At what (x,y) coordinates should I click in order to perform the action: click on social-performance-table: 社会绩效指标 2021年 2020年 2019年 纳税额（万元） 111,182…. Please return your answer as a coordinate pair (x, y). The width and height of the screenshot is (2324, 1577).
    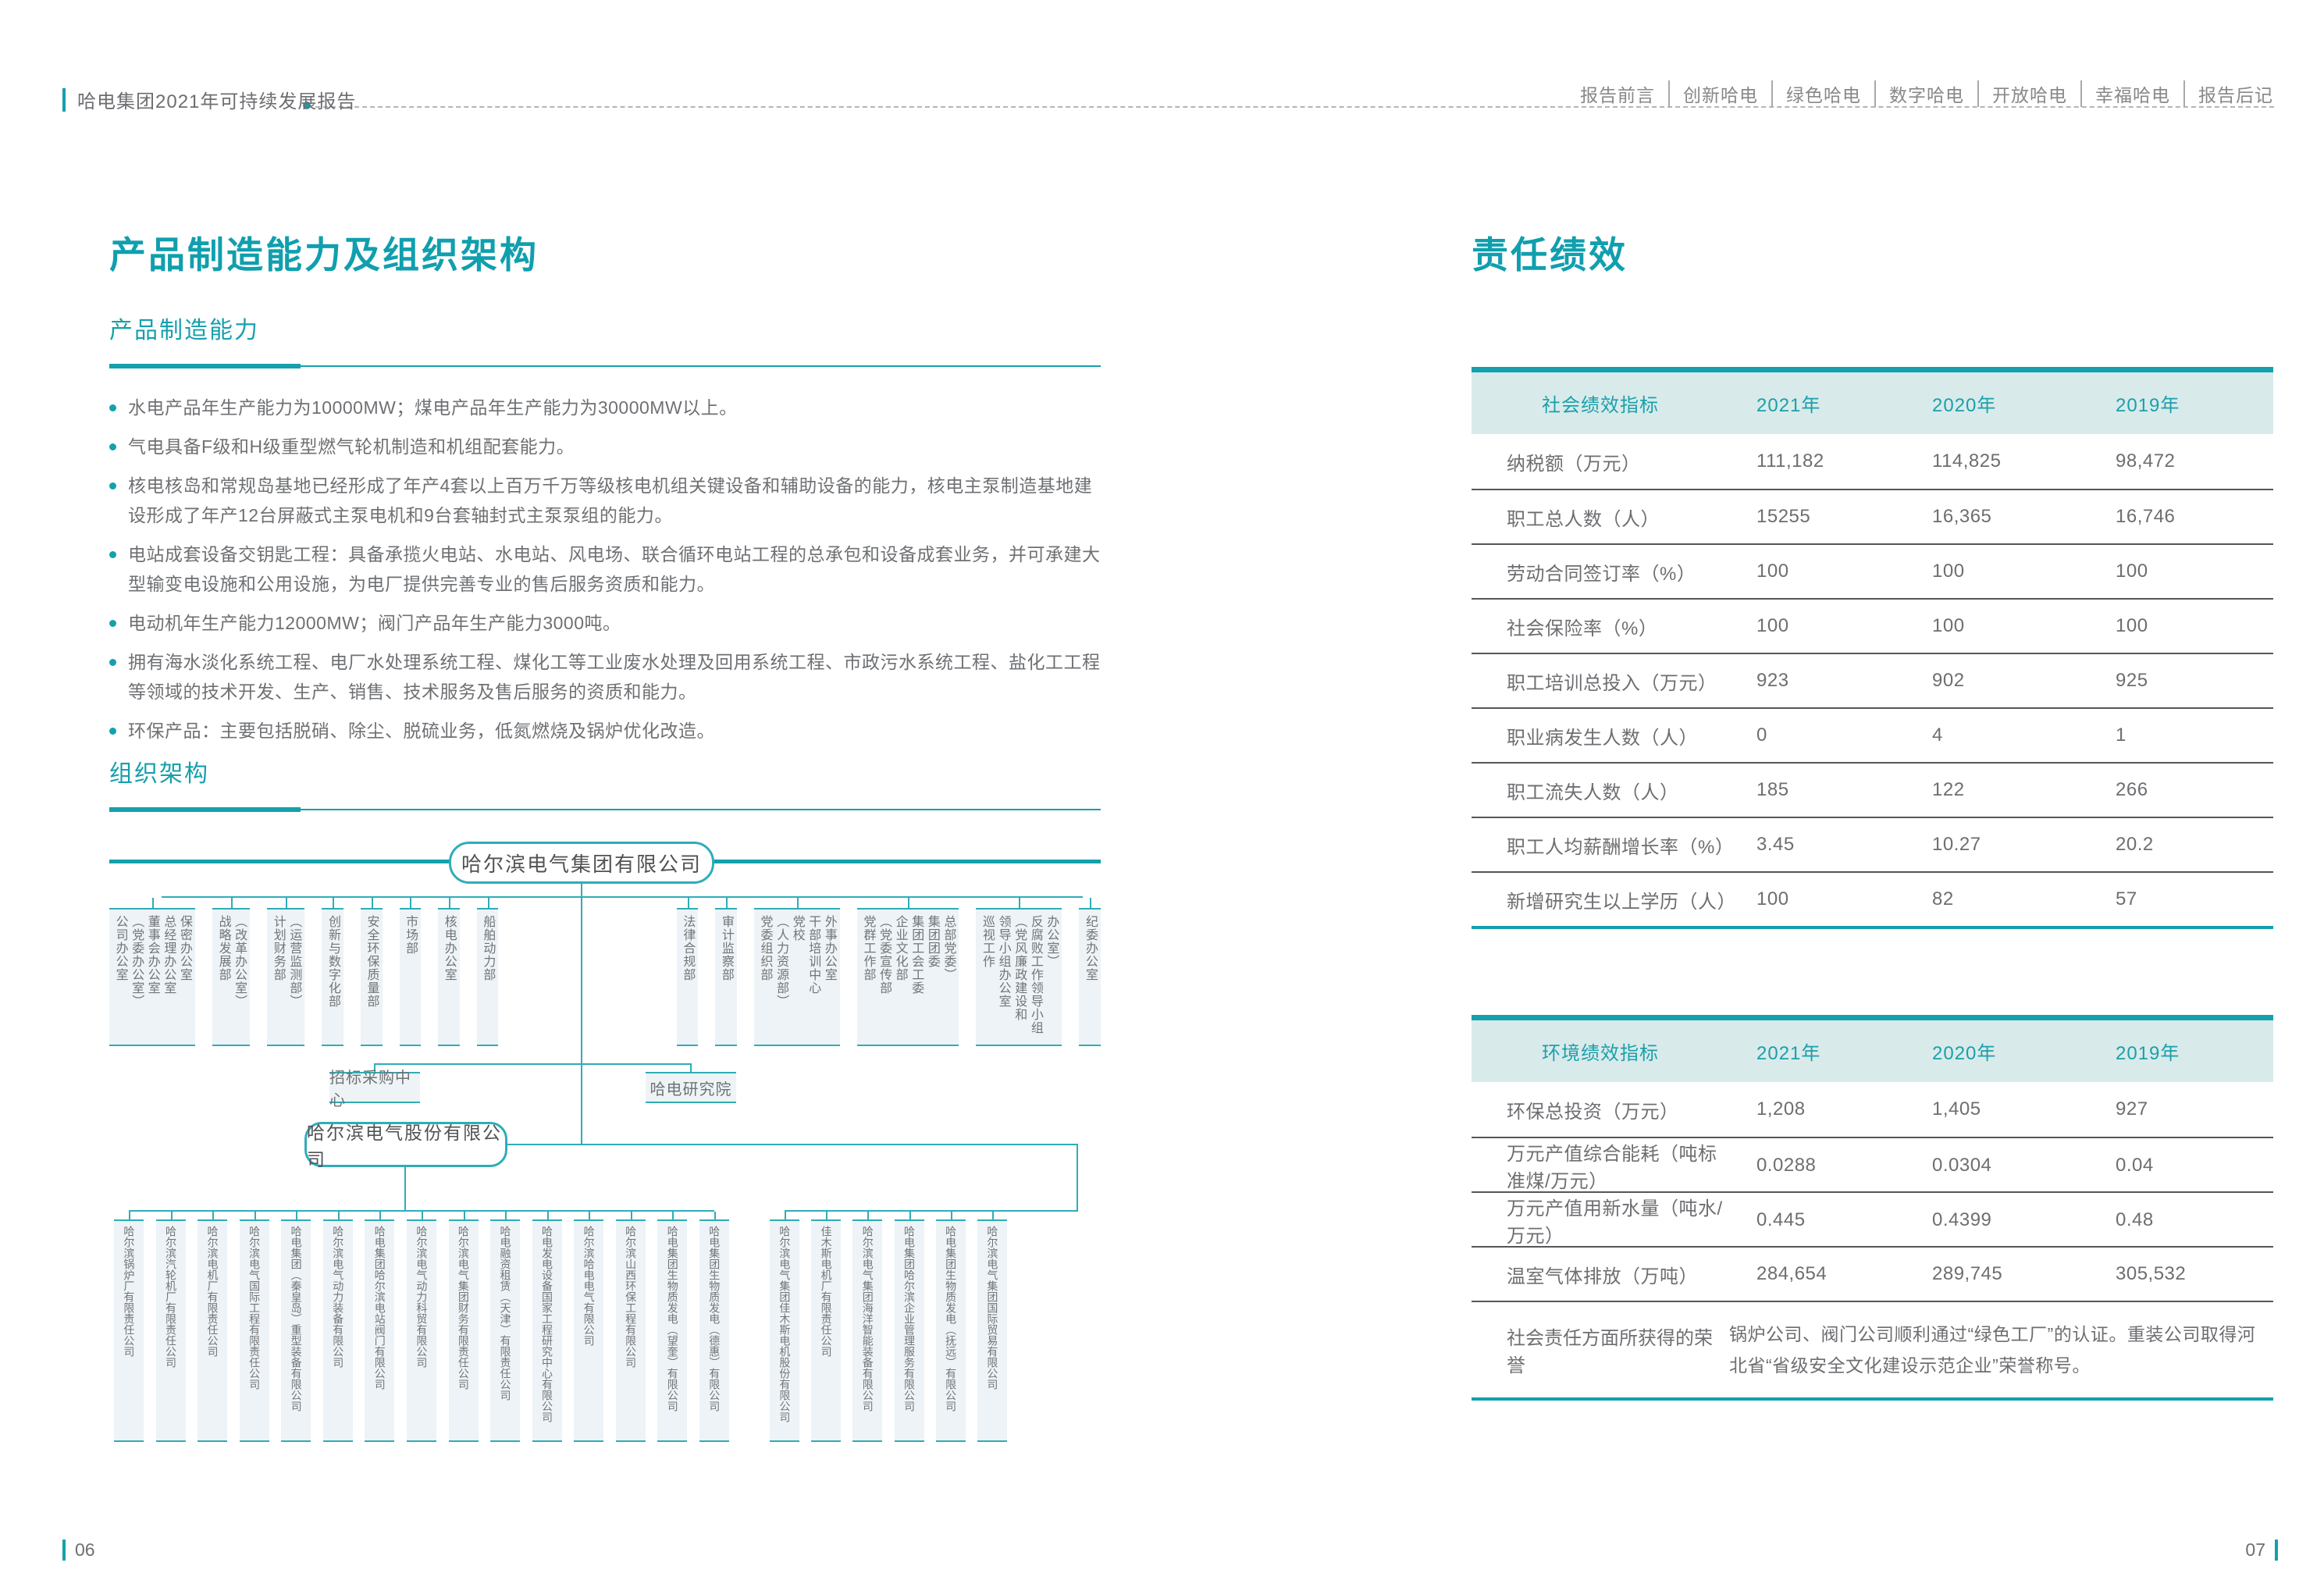
    Looking at the image, I should click on (1872, 648).